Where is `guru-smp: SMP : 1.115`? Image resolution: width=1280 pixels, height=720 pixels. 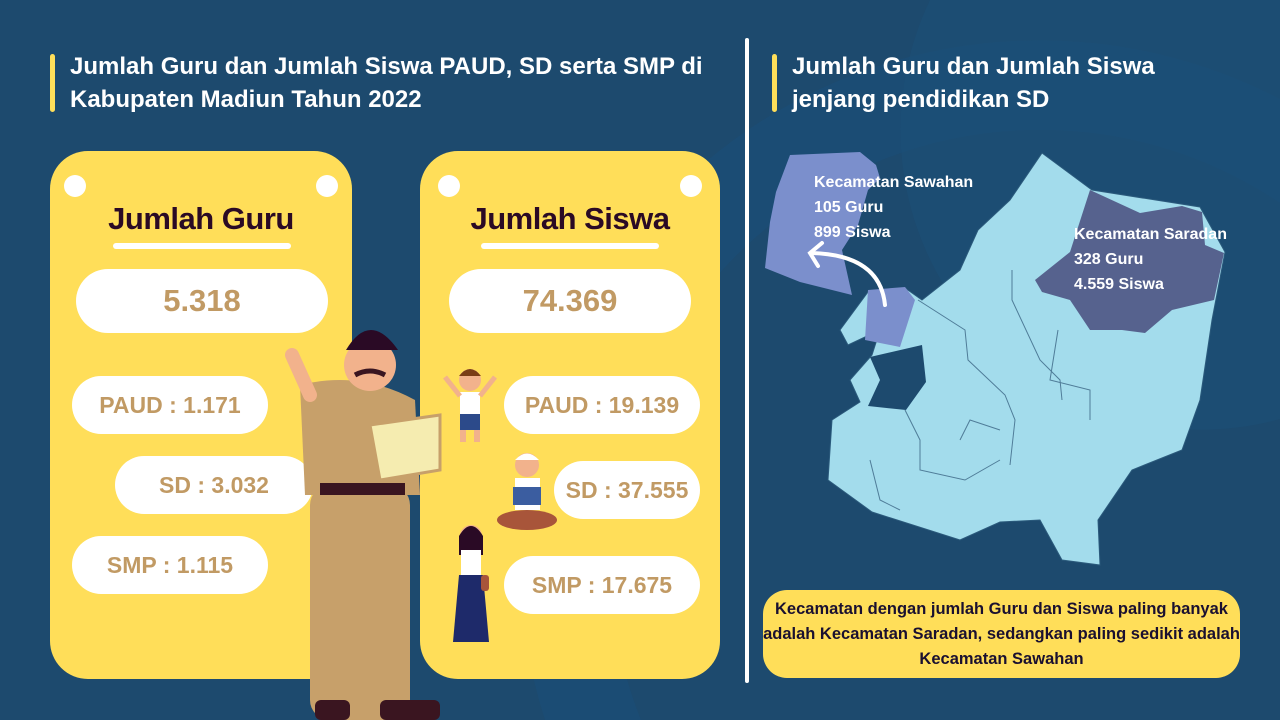 guru-smp: SMP : 1.115 is located at coordinates (170, 565).